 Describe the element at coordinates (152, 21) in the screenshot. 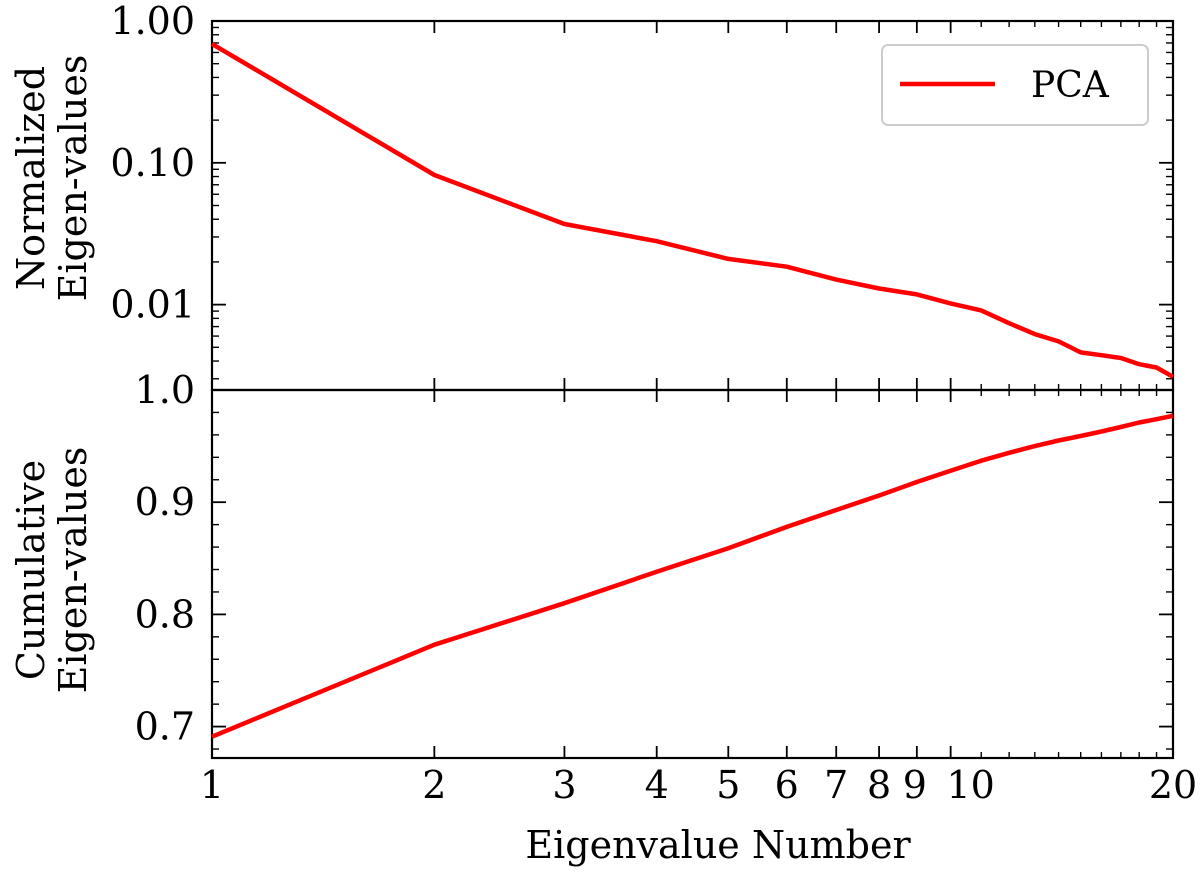

I see `top-y-tick-label: 1.00` at that location.